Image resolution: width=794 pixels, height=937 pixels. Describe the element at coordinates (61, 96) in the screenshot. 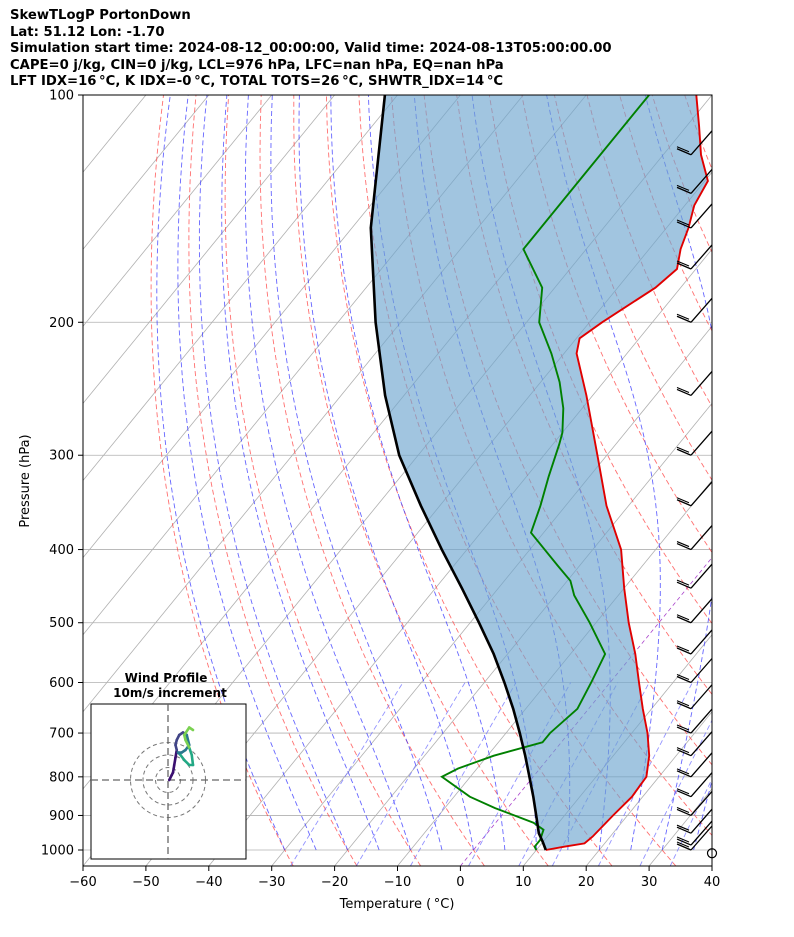

I see `y-tick-label: 100` at that location.